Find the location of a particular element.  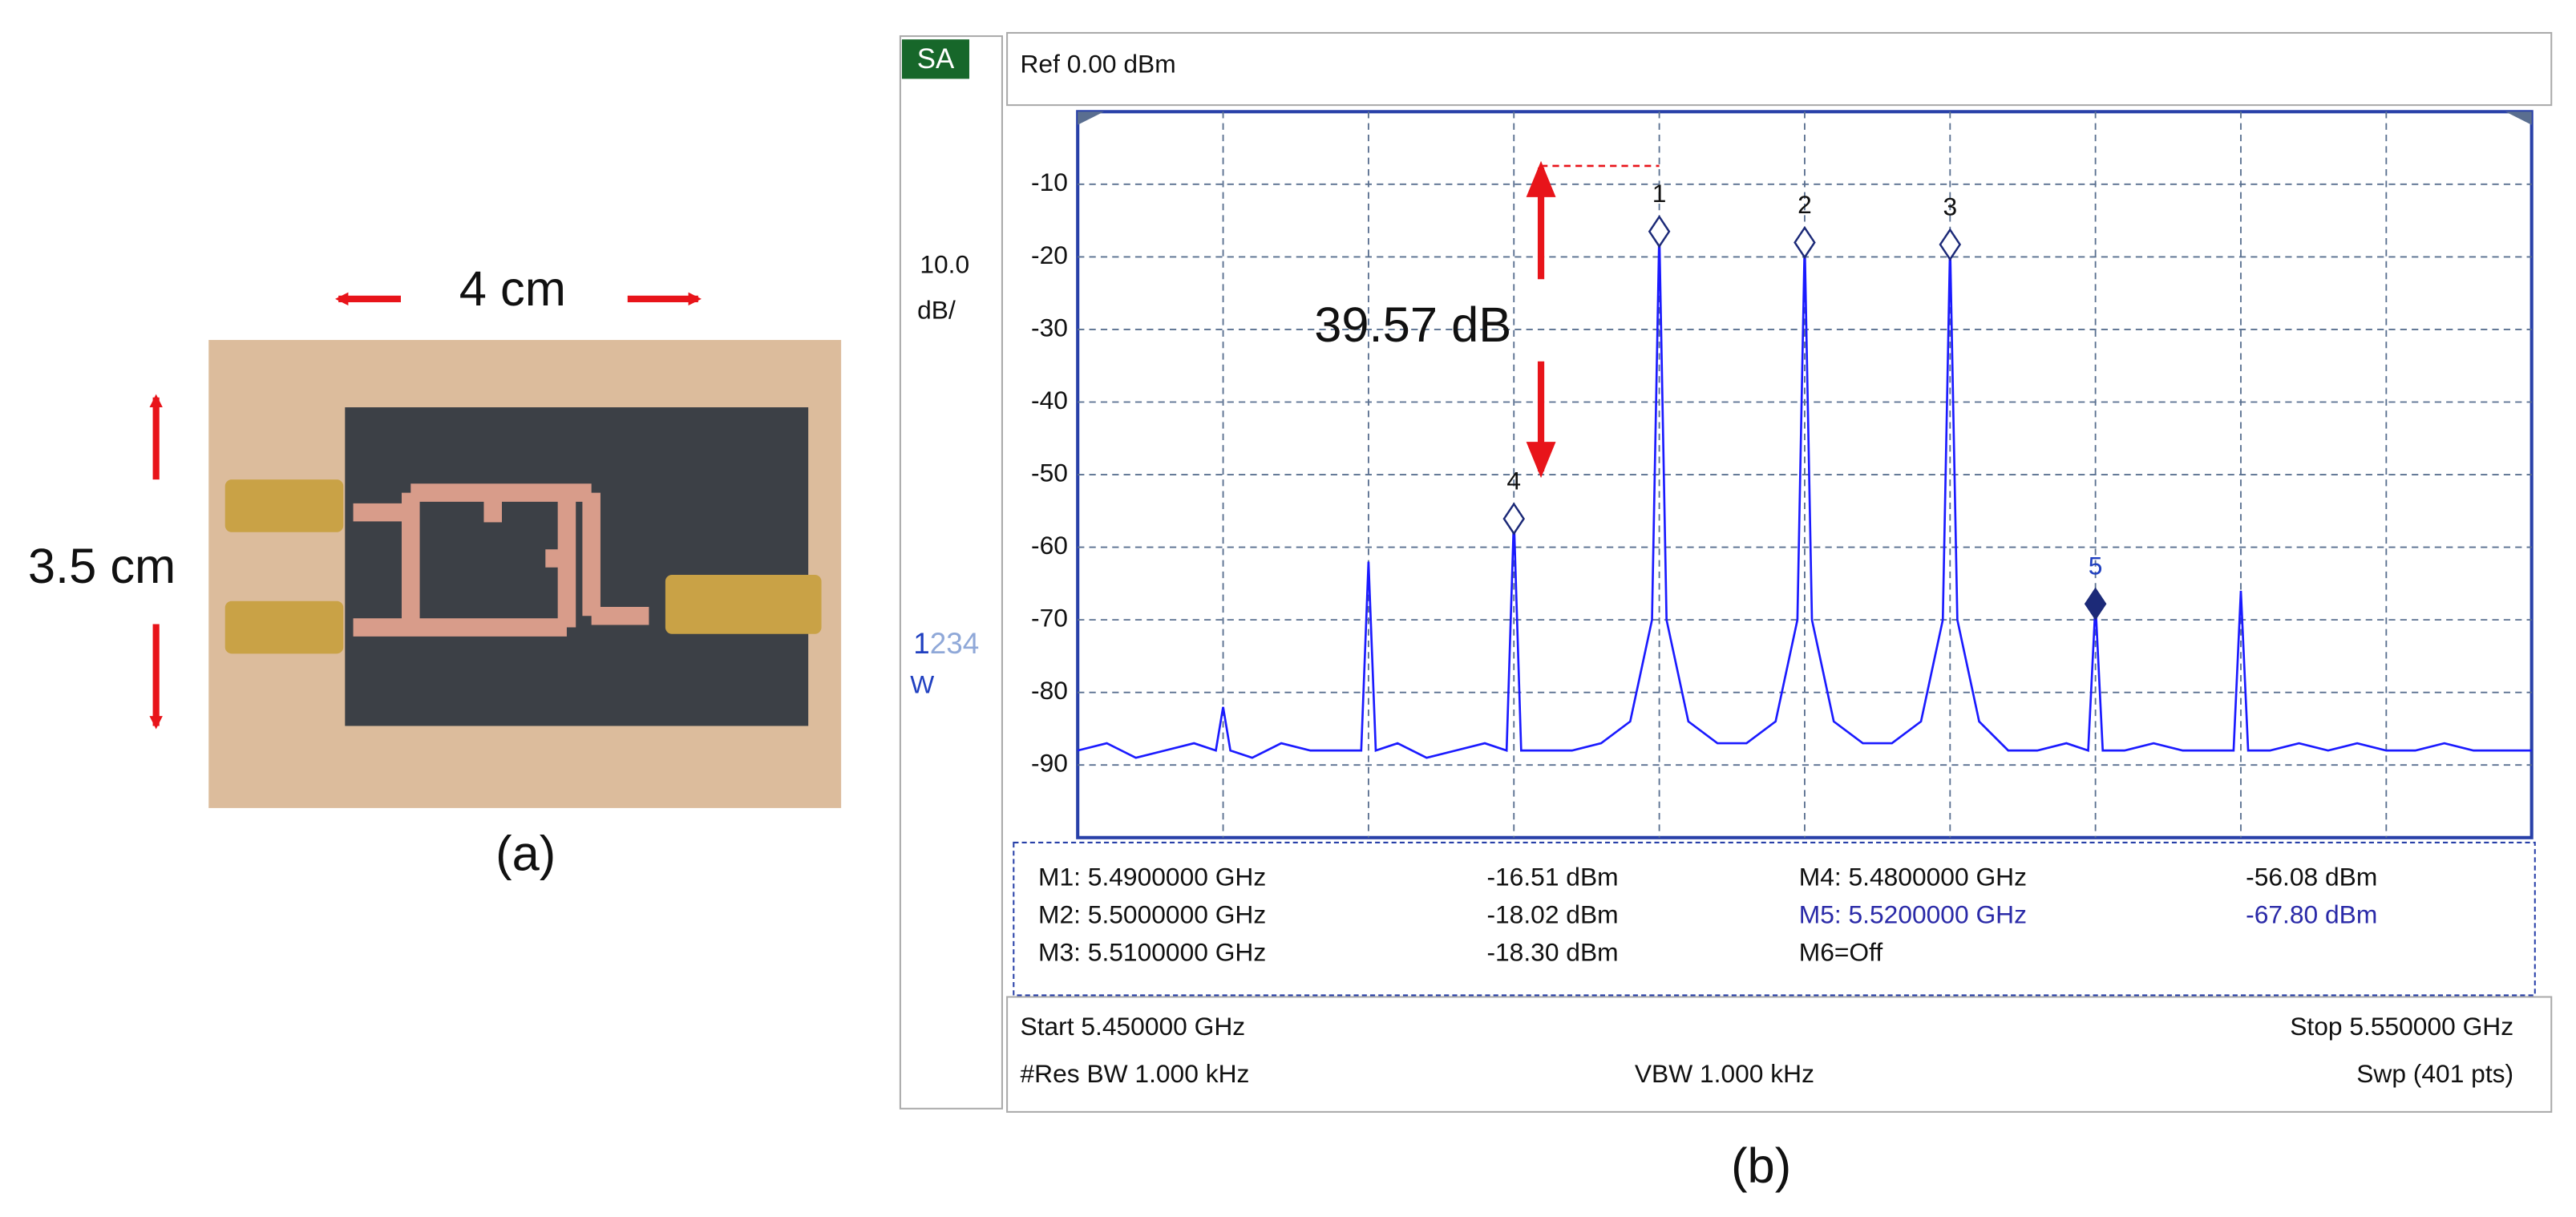

mode-badge is located at coordinates (935, 59).